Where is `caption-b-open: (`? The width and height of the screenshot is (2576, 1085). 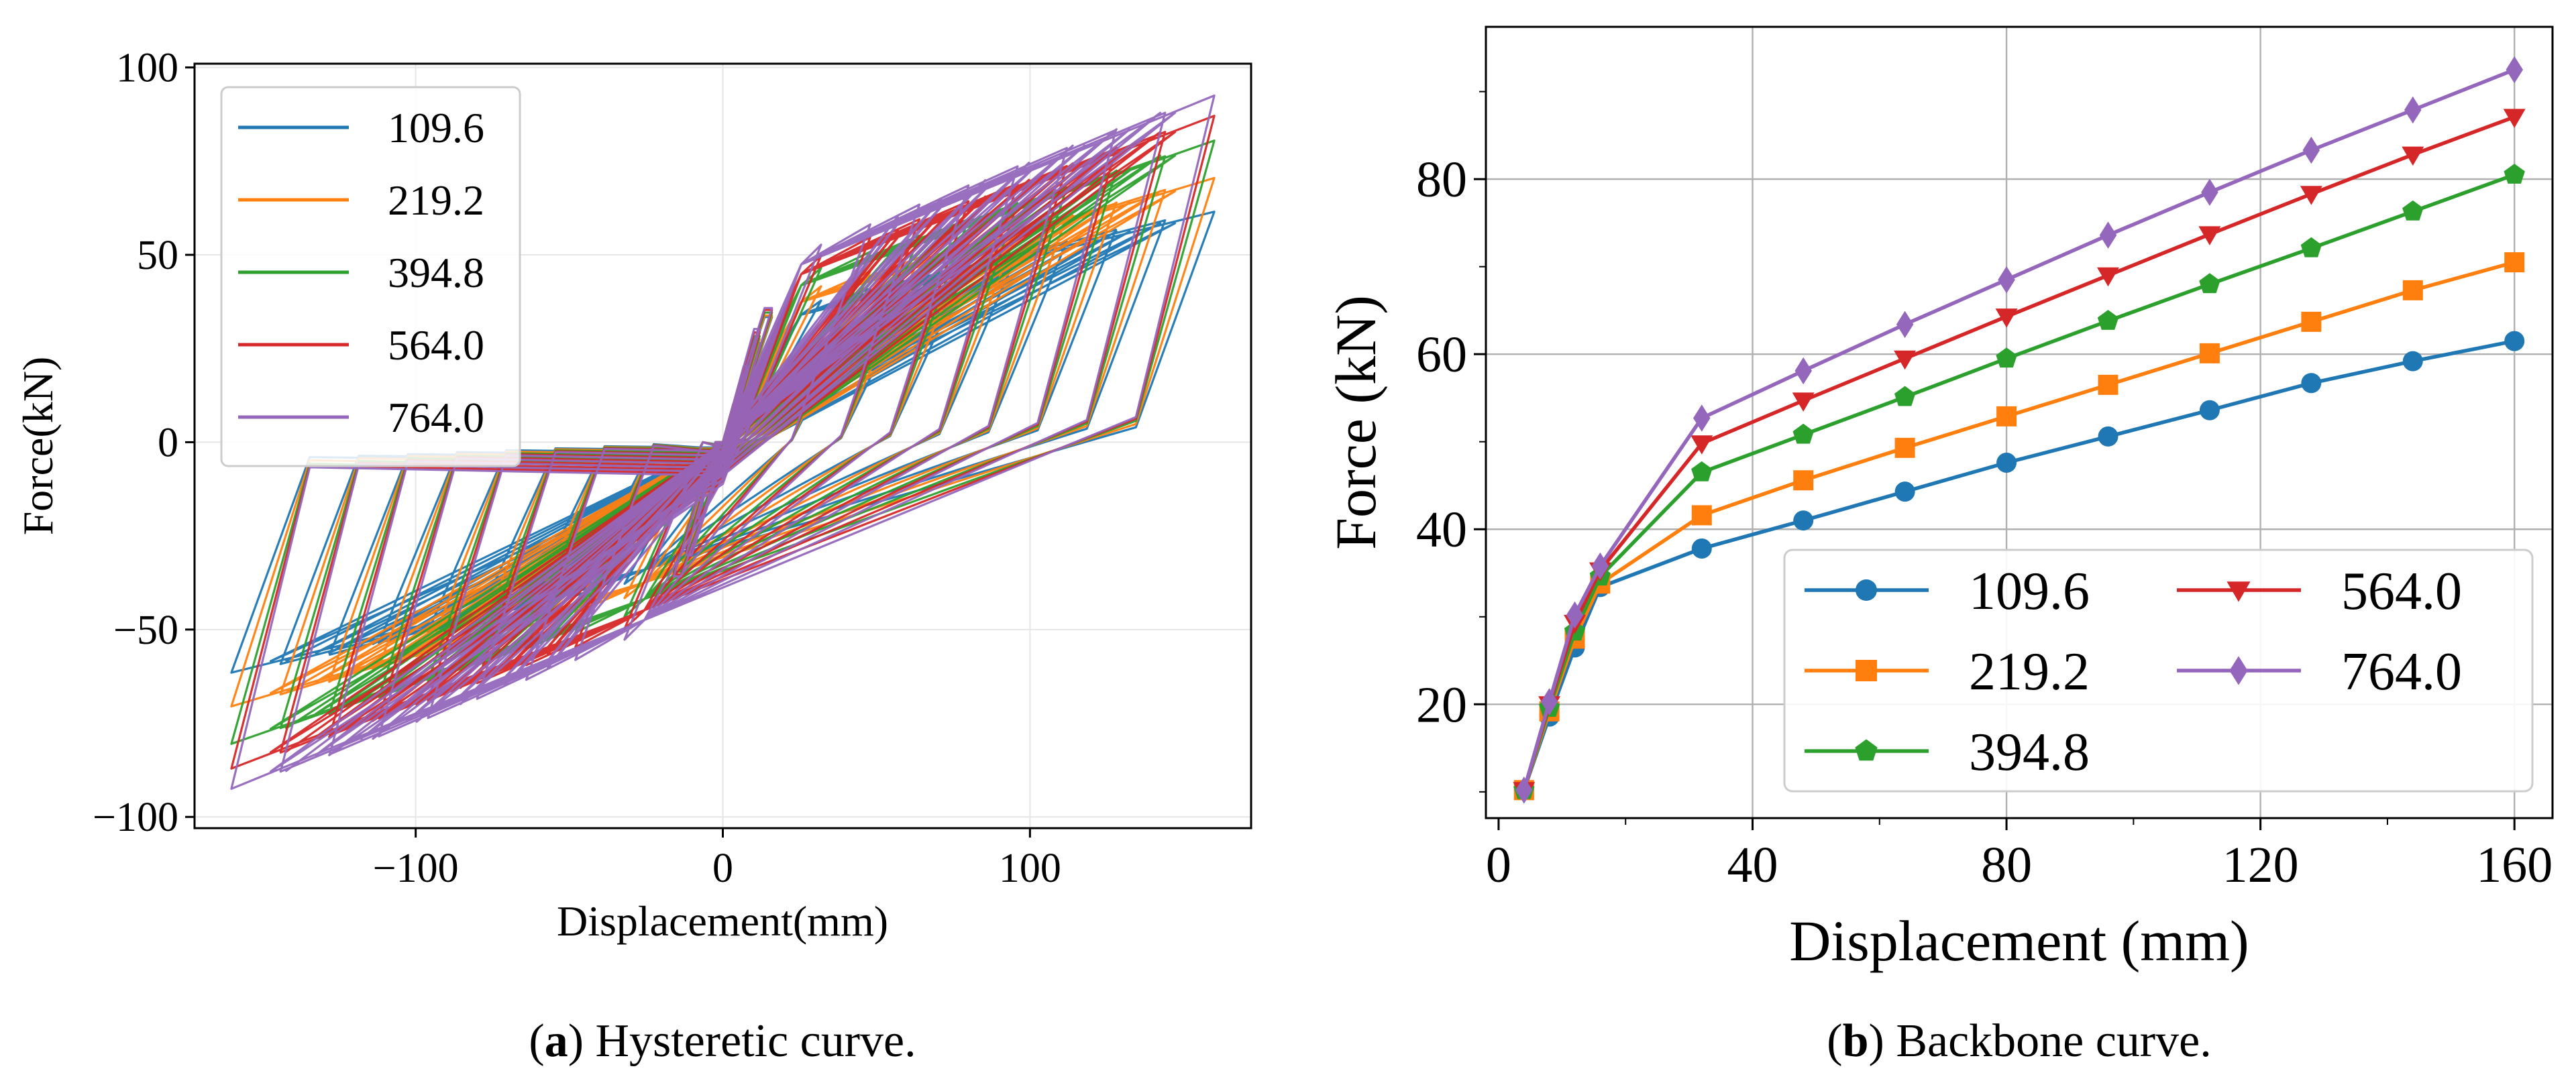 caption-b-open: ( is located at coordinates (1834, 1041).